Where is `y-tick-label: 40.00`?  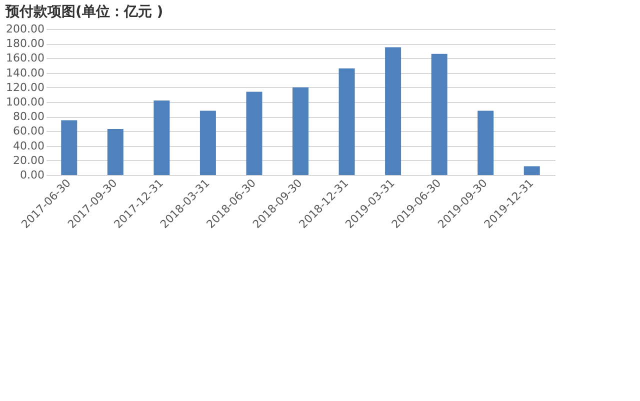
y-tick-label: 40.00 is located at coordinates (28, 145).